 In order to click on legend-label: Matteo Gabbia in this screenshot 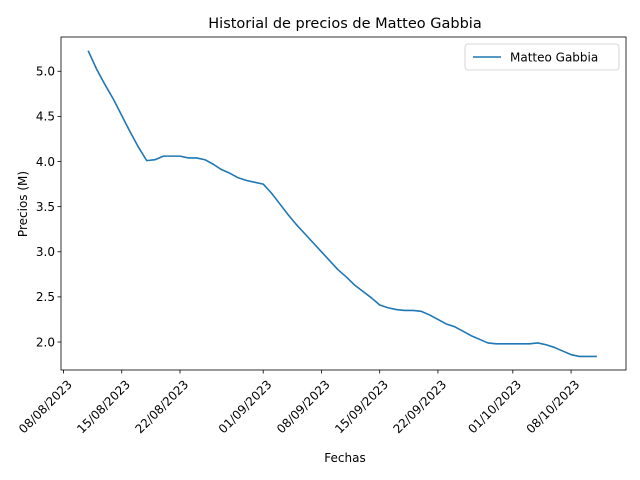, I will do `click(554, 58)`.